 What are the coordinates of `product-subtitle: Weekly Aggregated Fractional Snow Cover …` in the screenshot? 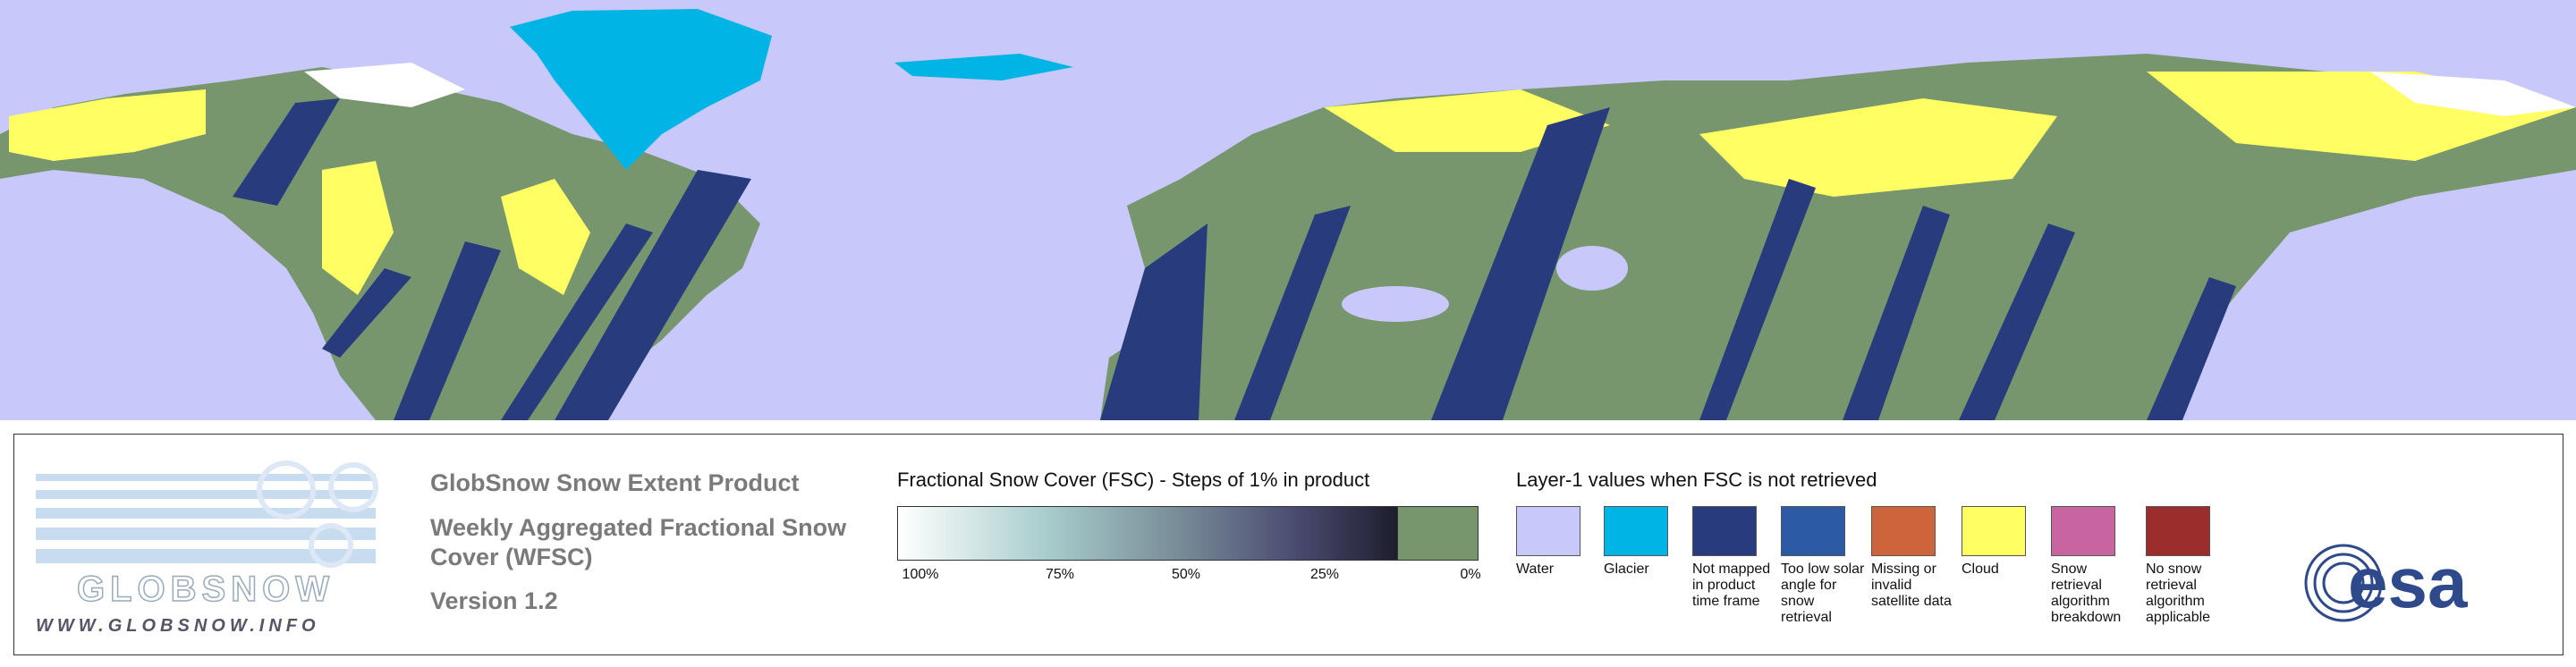 It's located at (638, 542).